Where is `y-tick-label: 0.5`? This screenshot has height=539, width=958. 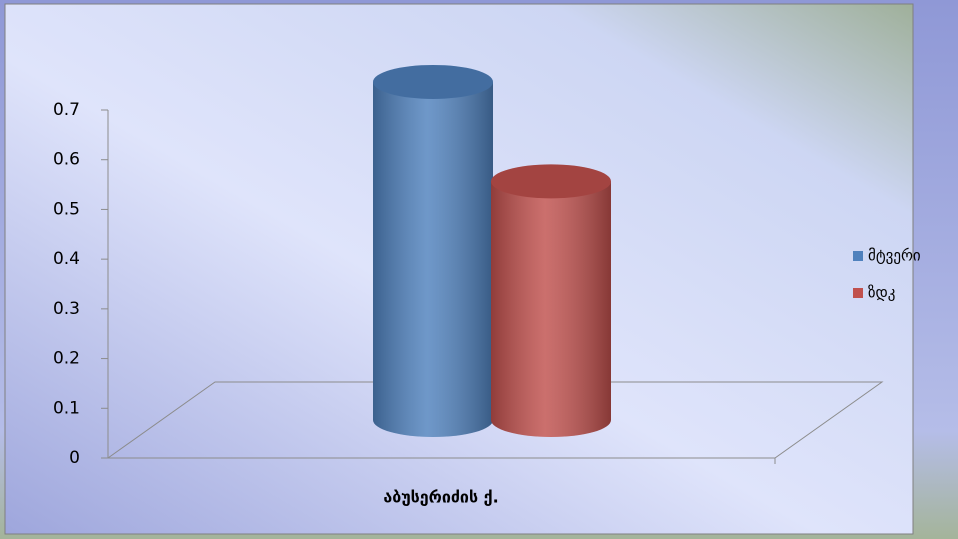
y-tick-label: 0.5 is located at coordinates (66, 209).